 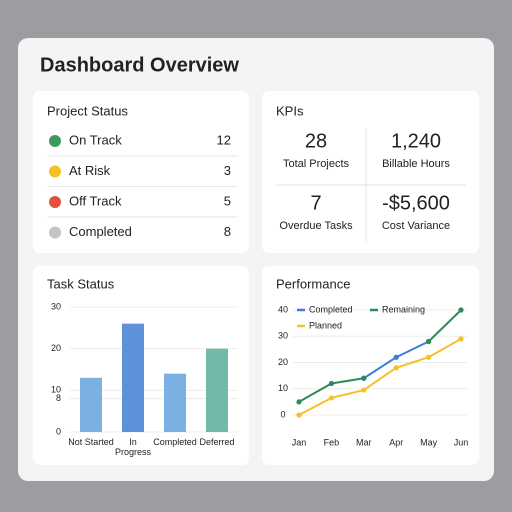 I want to click on panel-title: Performance, so click(x=313, y=283).